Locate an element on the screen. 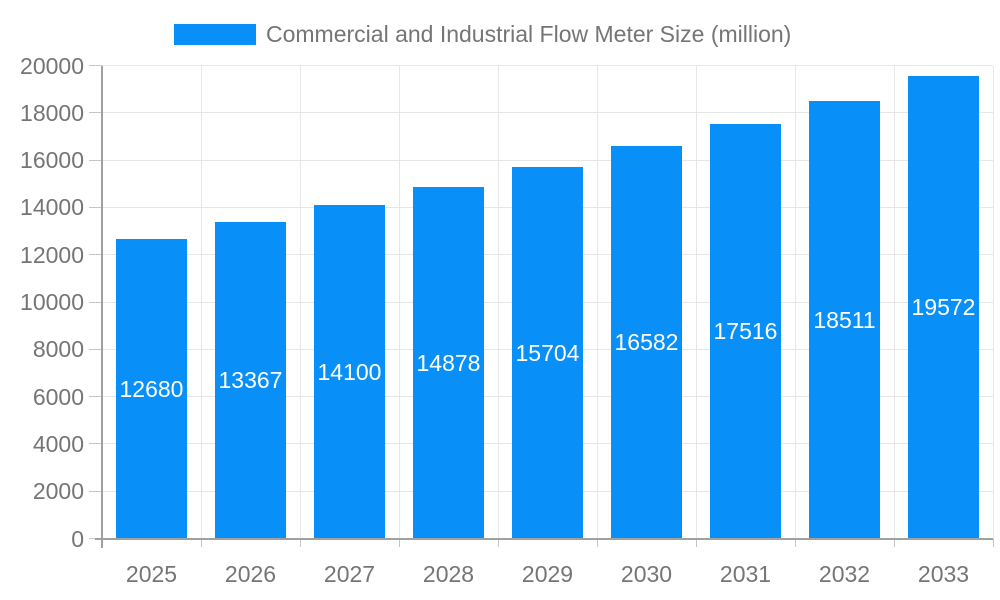 The width and height of the screenshot is (1000, 600). x-axis-tick-label: 2031 is located at coordinates (745, 574).